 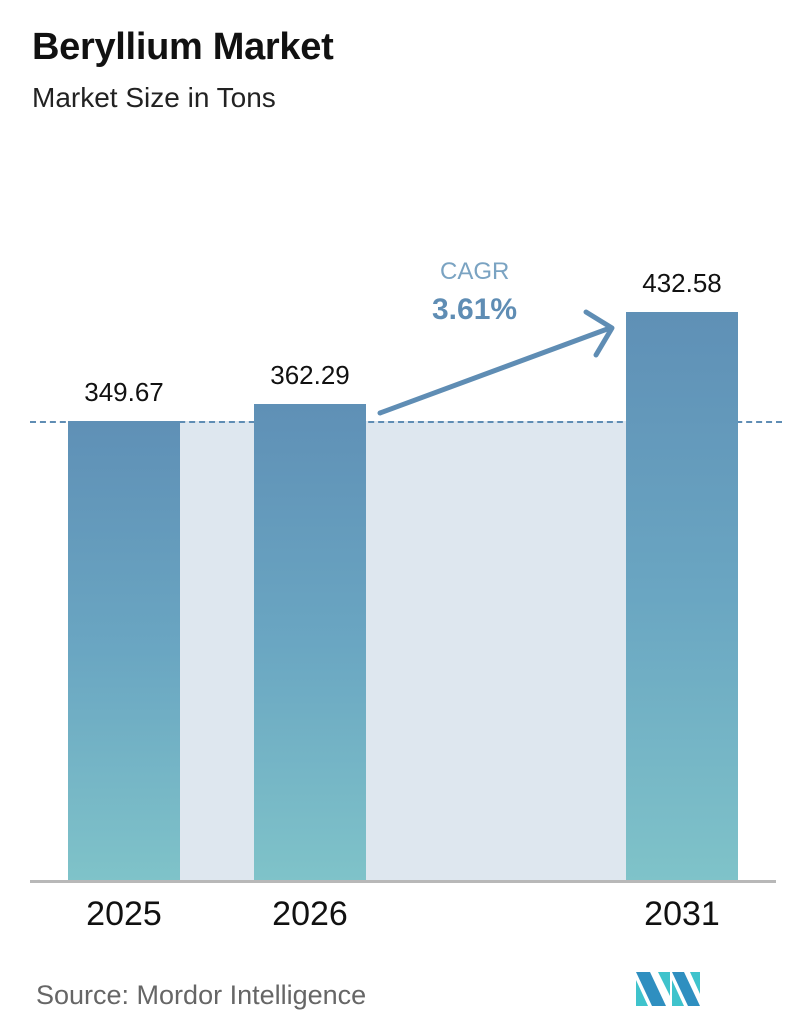 What do you see at coordinates (310, 914) in the screenshot?
I see `x-label-2026: 2026` at bounding box center [310, 914].